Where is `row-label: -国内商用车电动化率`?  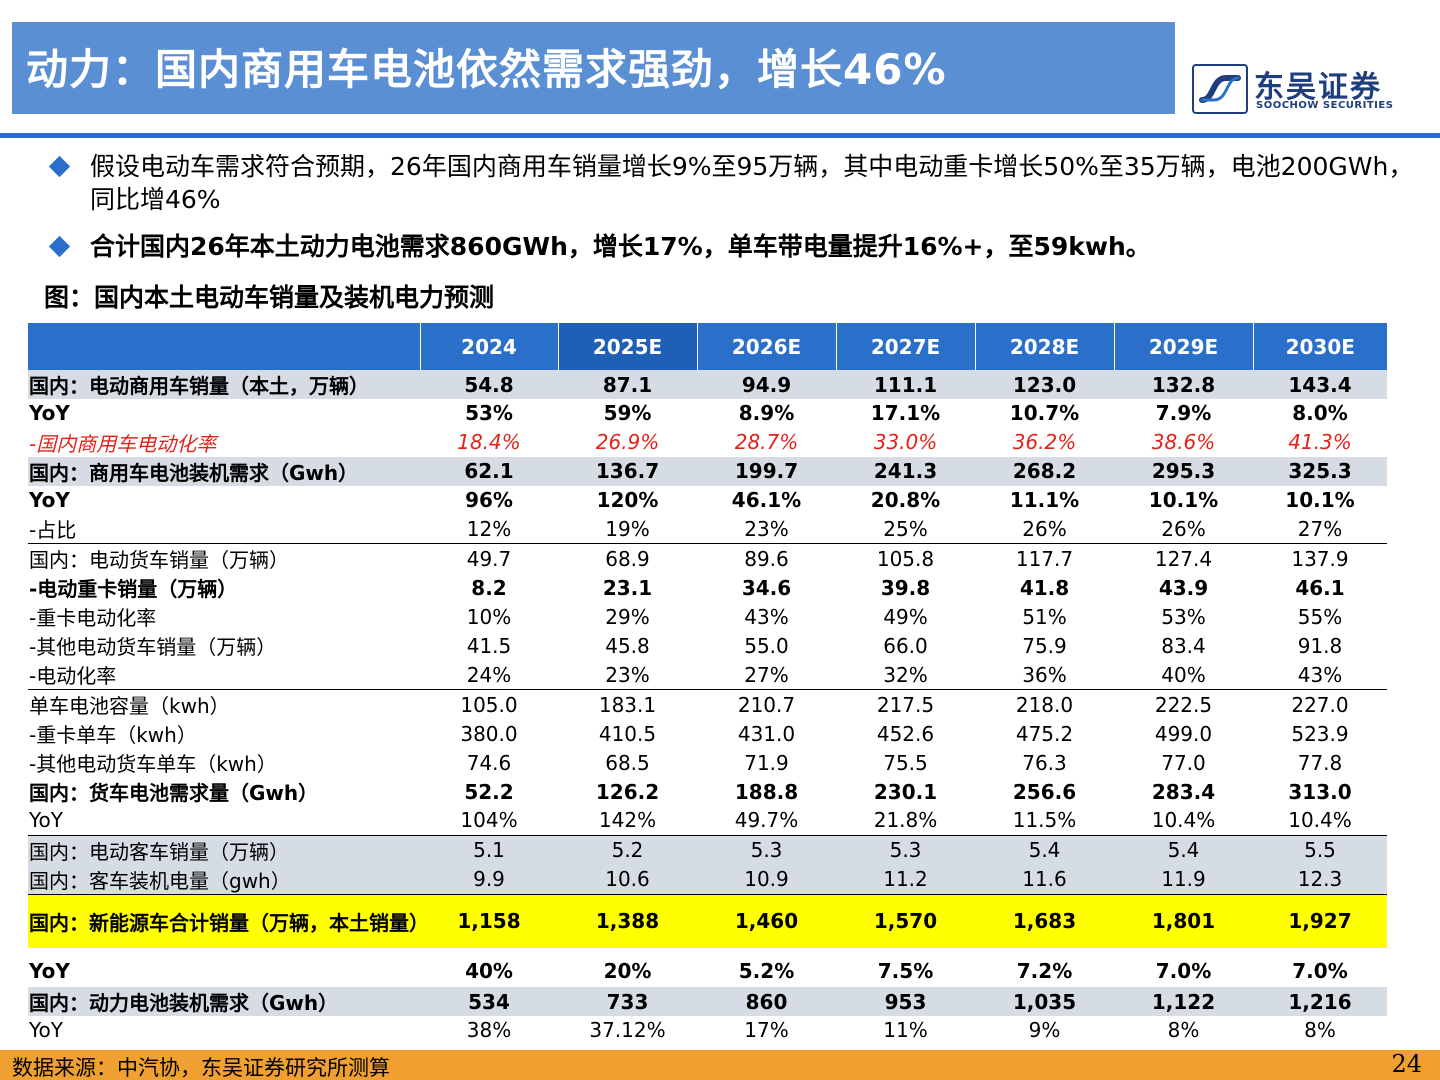 row-label: -国内商用车电动化率 is located at coordinates (123, 443).